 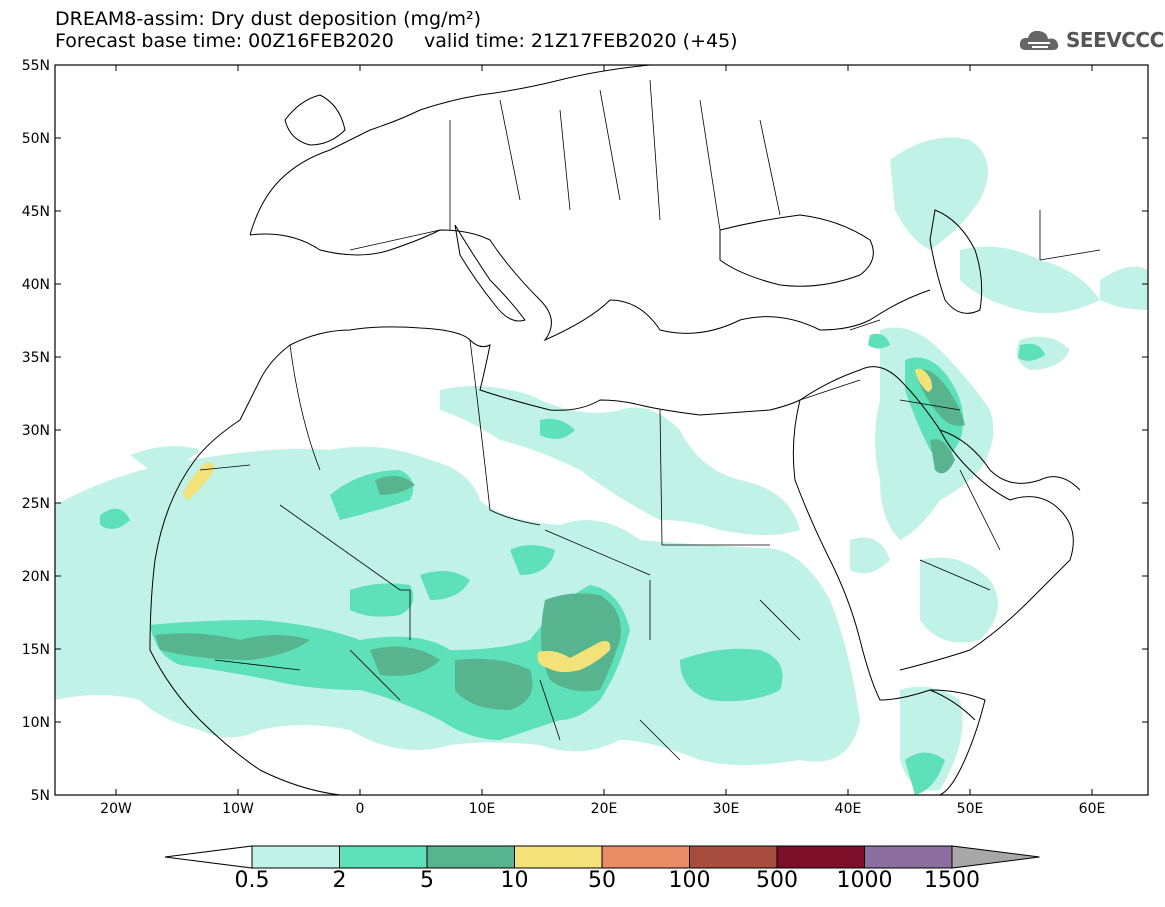 What do you see at coordinates (1039, 40) in the screenshot?
I see `cloud-icon` at bounding box center [1039, 40].